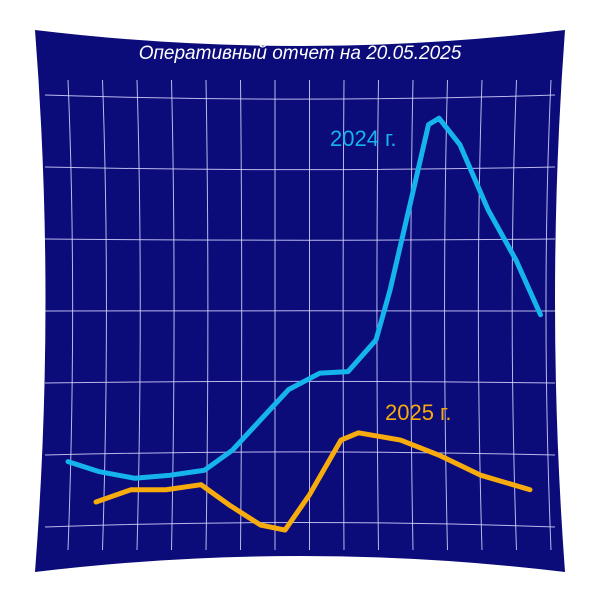 The image size is (600, 600). What do you see at coordinates (363, 138) in the screenshot?
I see `series-label: 2024 г.` at bounding box center [363, 138].